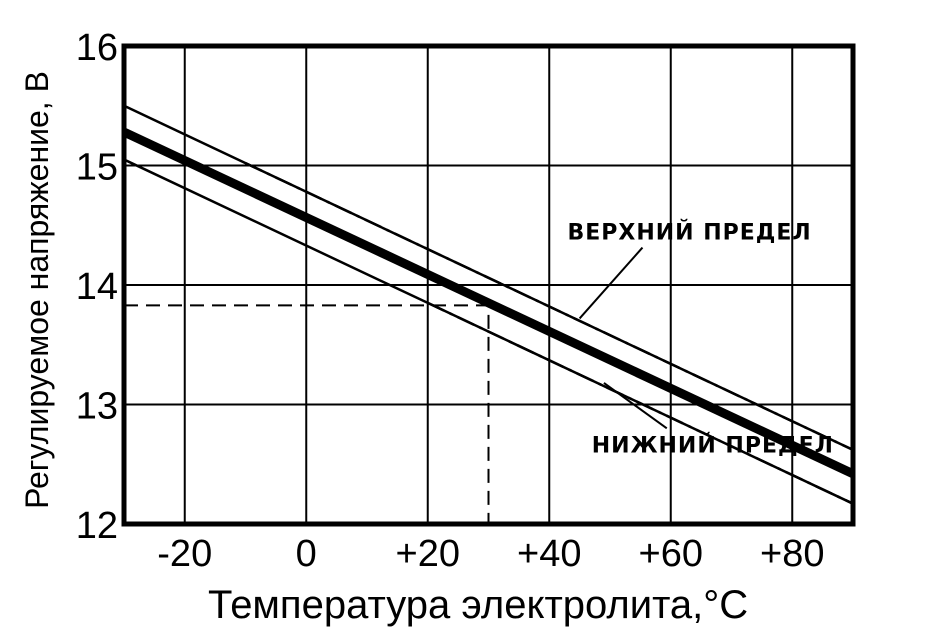  I want to click on annotation-label: ВЕРХНИЙ ПРЕДЕЛ, so click(689, 233).